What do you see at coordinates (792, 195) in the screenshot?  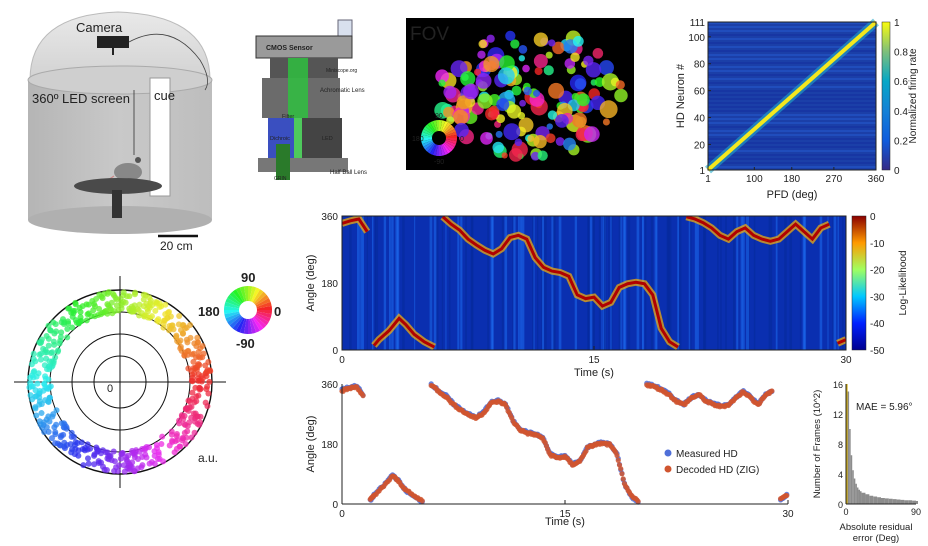 I see `tuning-x-label: PFD (deg)` at bounding box center [792, 195].